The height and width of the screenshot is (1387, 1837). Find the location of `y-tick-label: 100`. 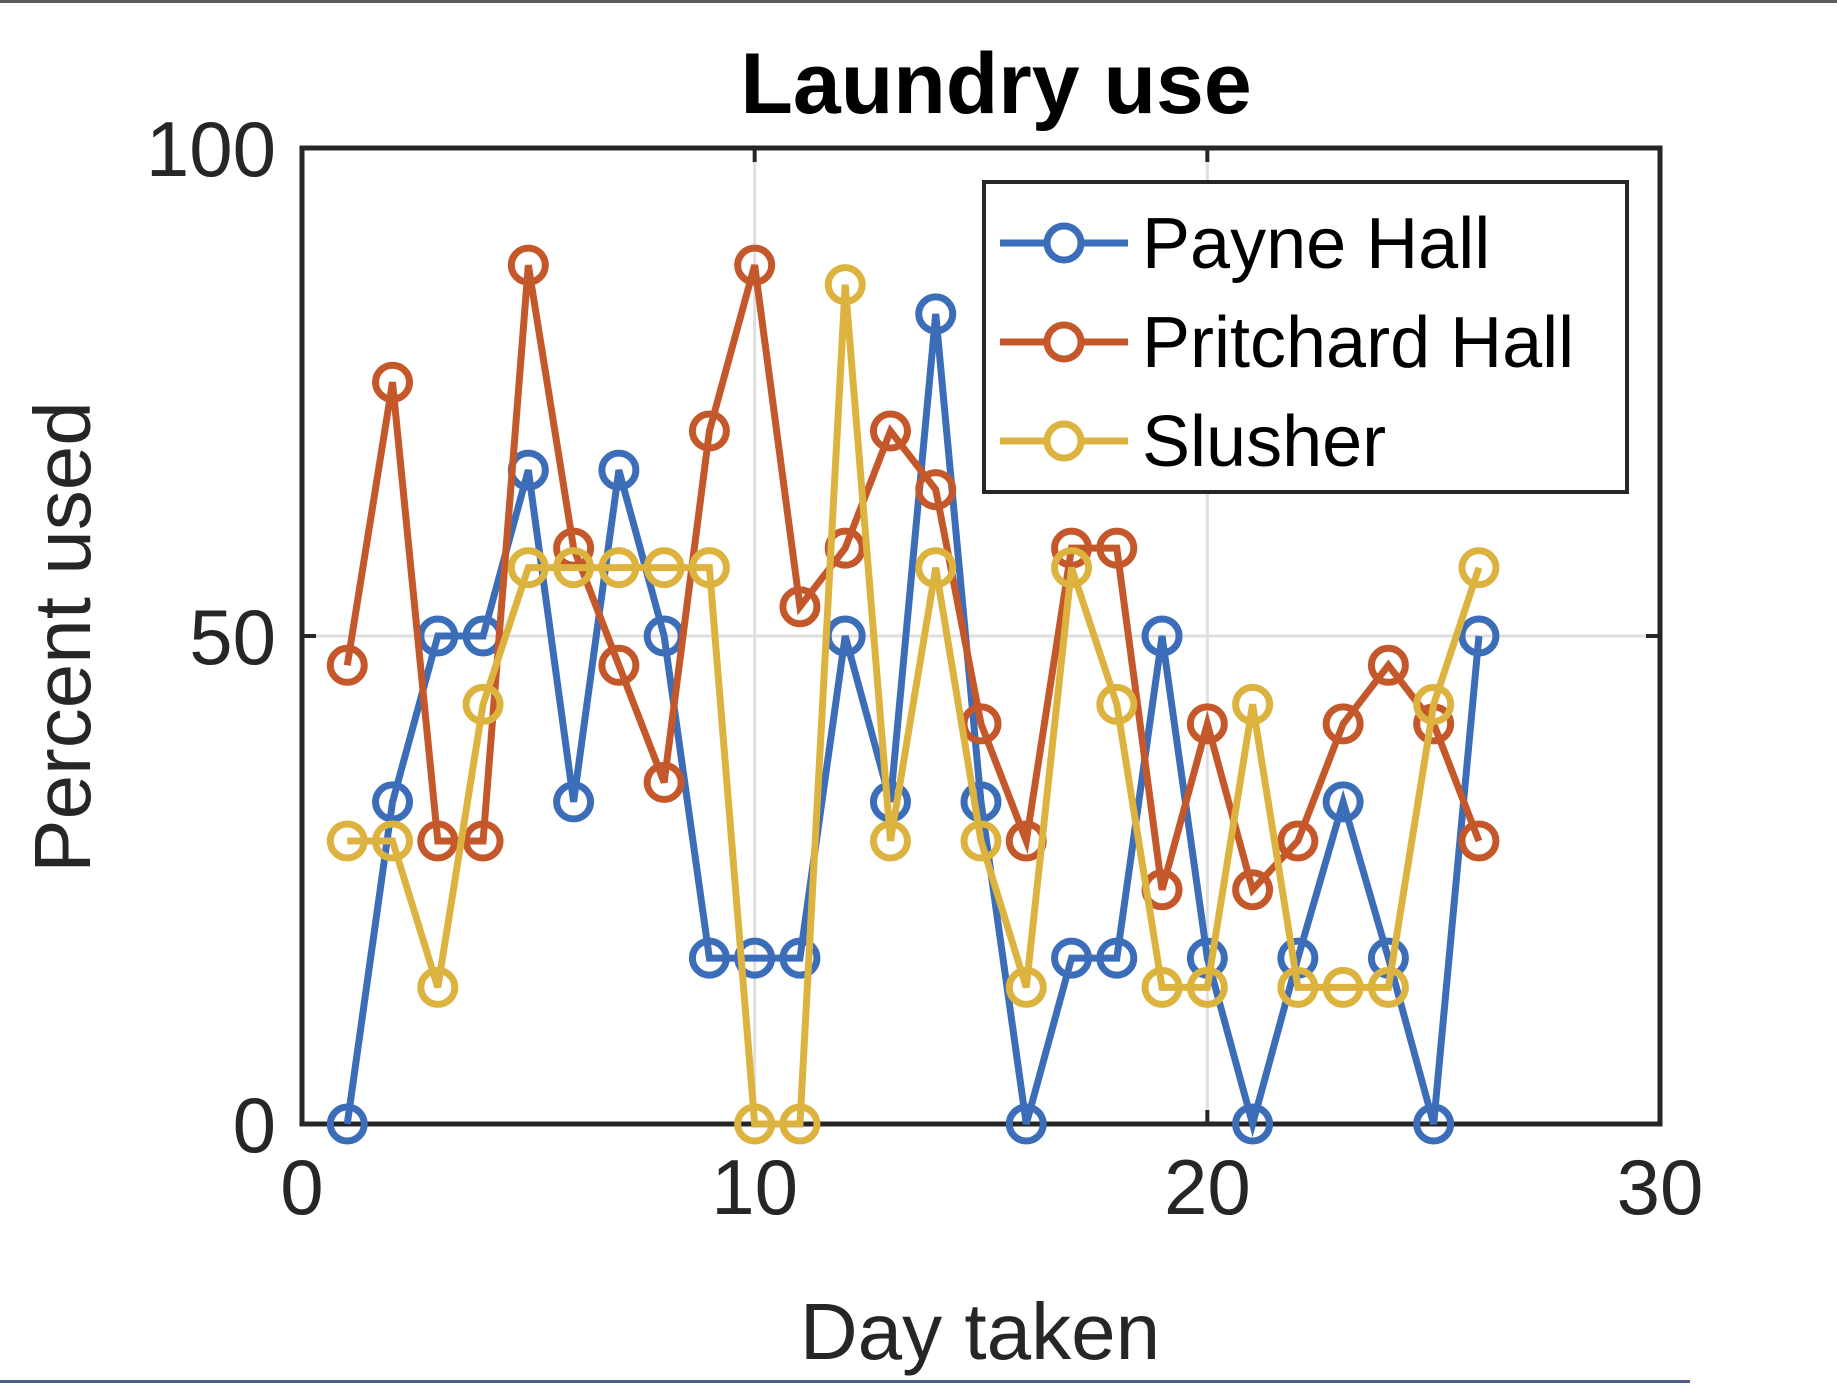

y-tick-label: 100 is located at coordinates (211, 149).